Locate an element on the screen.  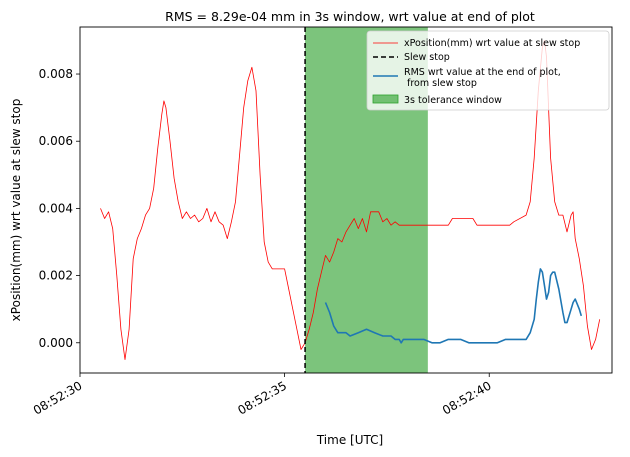
y-axis: 0.000 0.002 0.004 0.006 0.008 is located at coordinates (59, 208).